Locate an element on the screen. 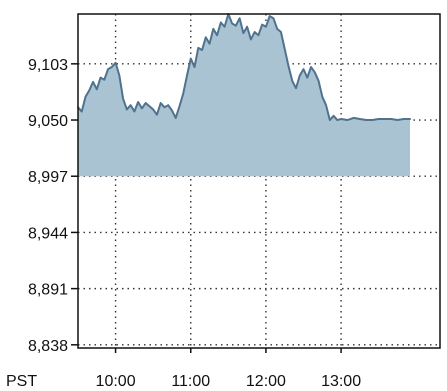 This screenshot has width=447, height=391. y-tick-label: 9,103 is located at coordinates (48, 65).